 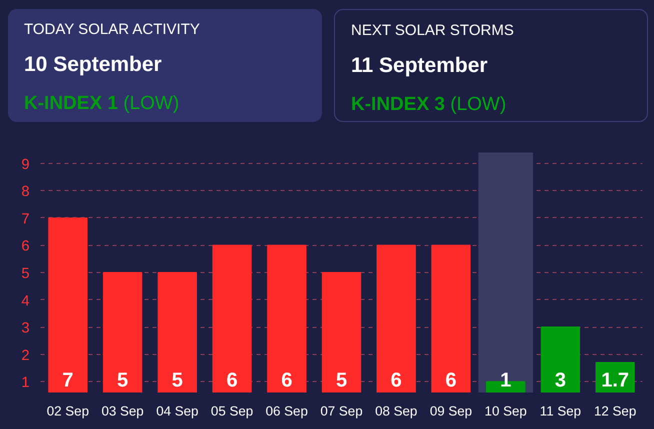 I want to click on y-tick-label: 3, so click(x=25, y=328).